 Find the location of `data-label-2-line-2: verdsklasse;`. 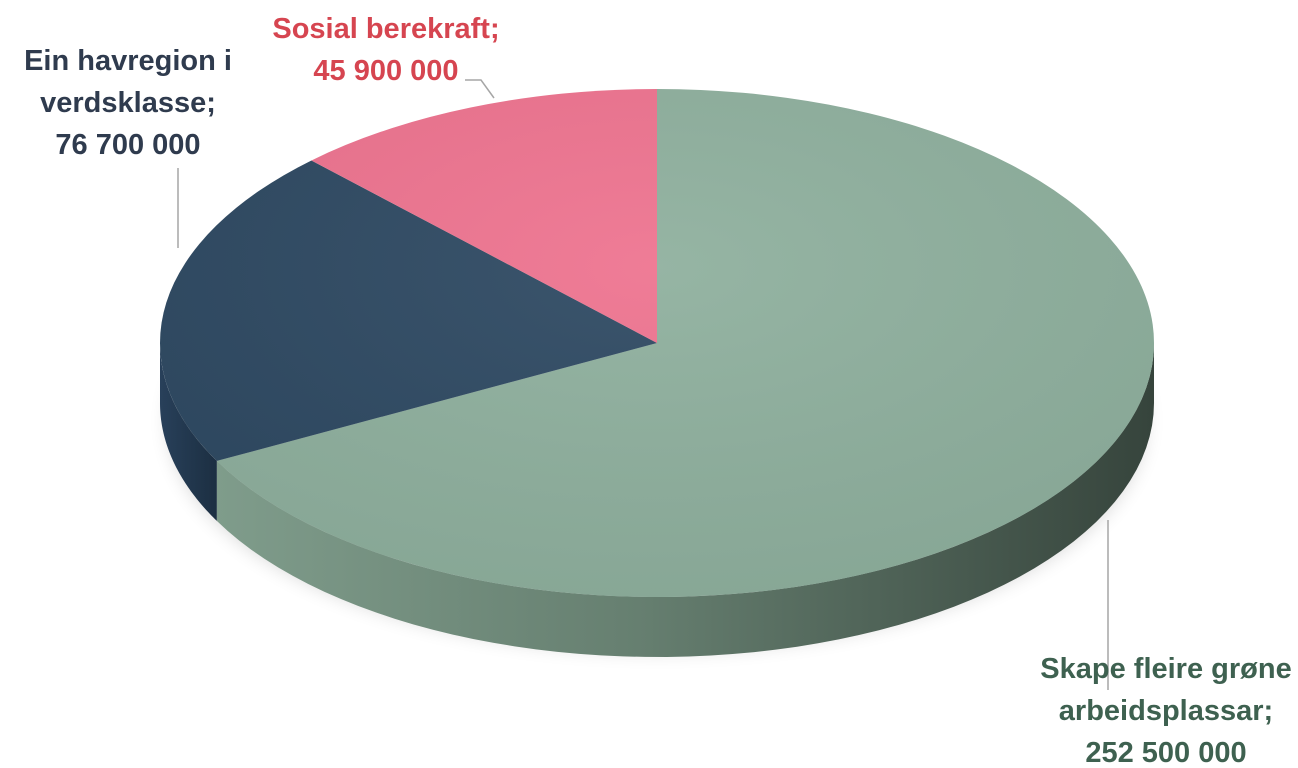

data-label-2-line-2: verdsklasse; is located at coordinates (128, 103).